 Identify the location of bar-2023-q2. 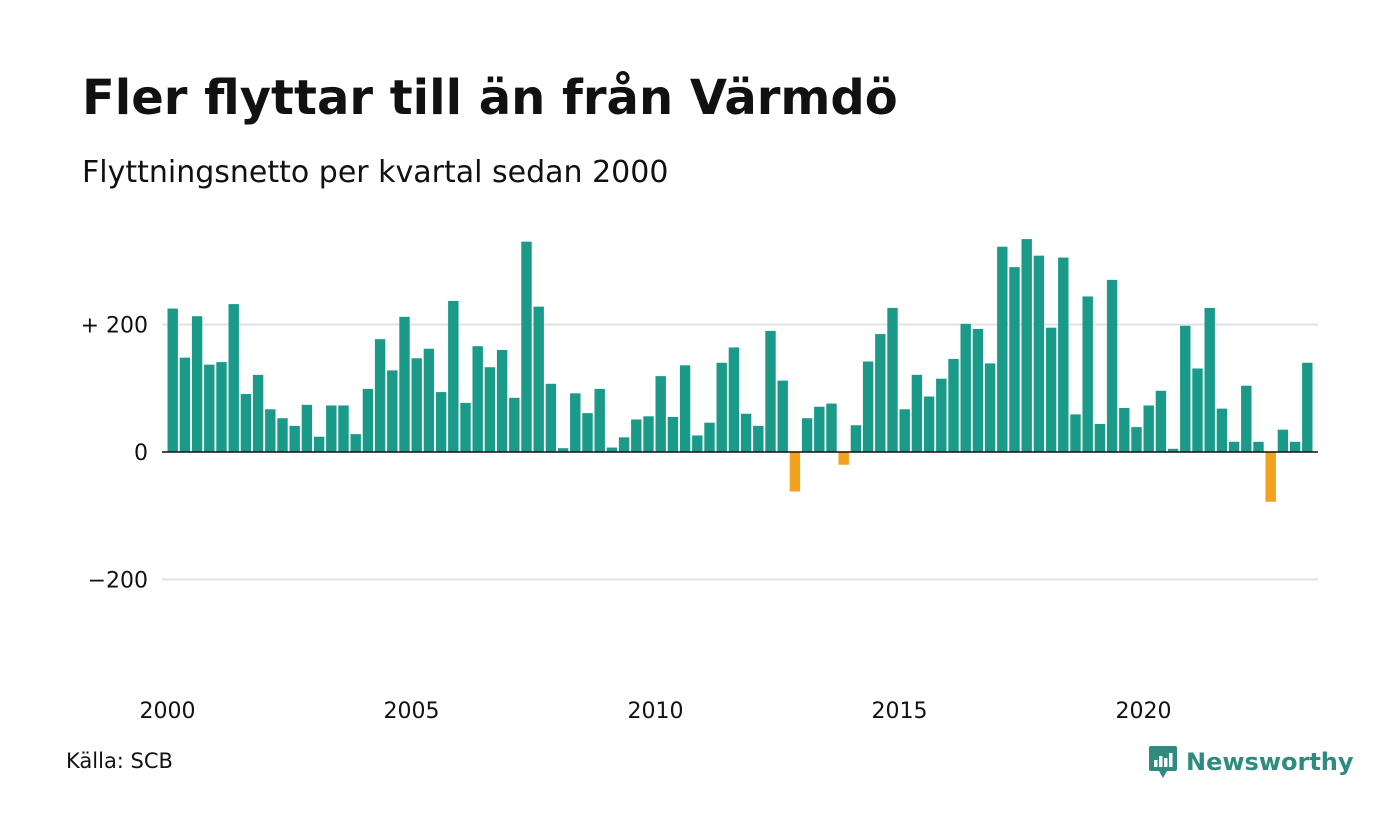
(1307, 407).